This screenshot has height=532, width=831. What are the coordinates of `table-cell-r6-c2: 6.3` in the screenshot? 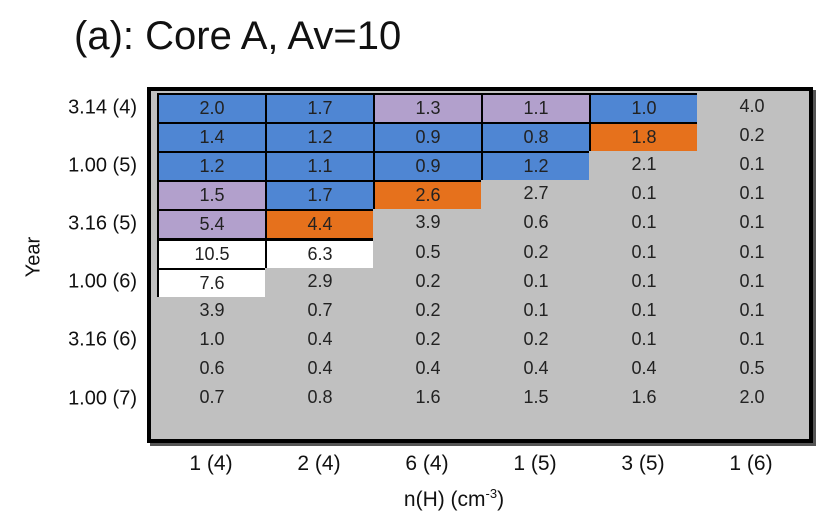 It's located at (320, 254).